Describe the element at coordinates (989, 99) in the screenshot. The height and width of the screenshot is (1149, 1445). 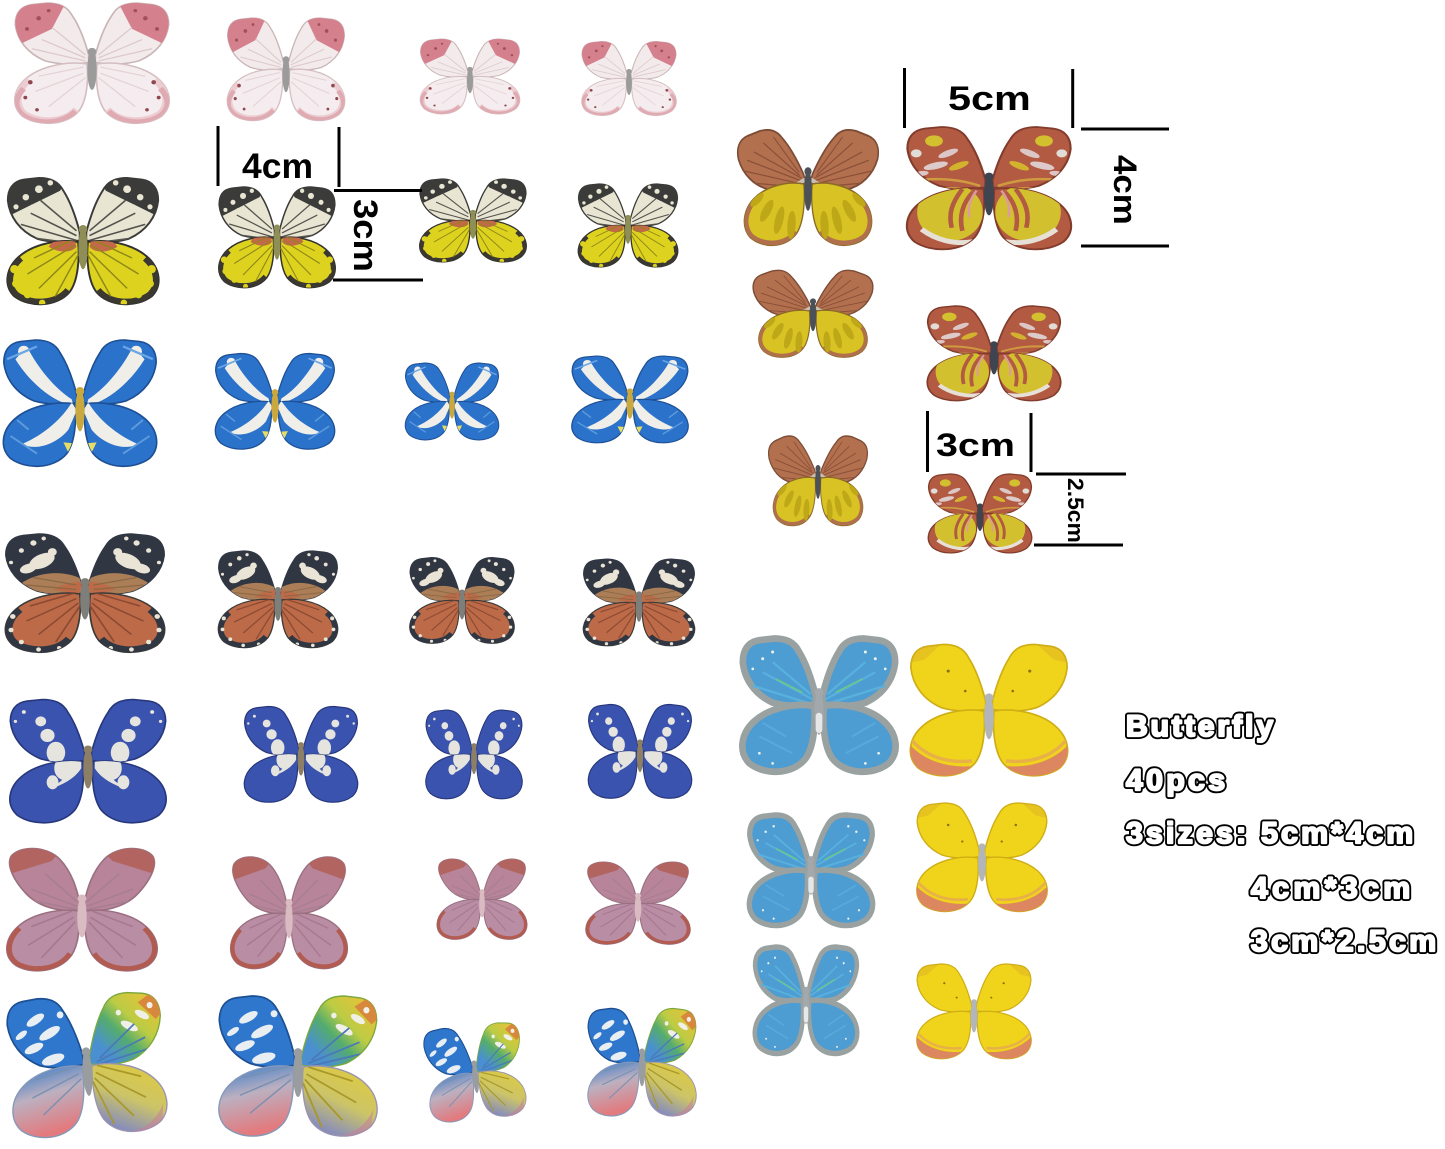
I see `svg-text: 5cm` at that location.